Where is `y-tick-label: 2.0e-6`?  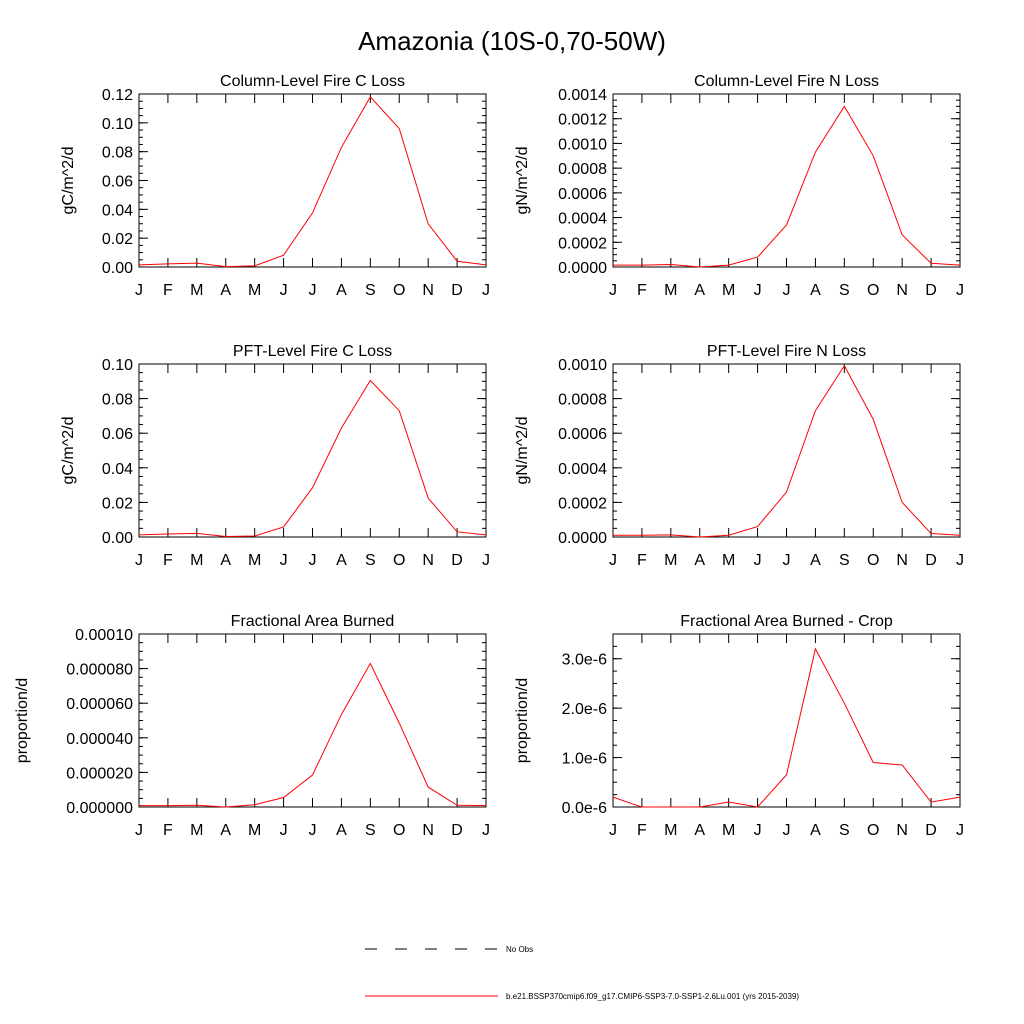
y-tick-label: 2.0e-6 is located at coordinates (584, 709).